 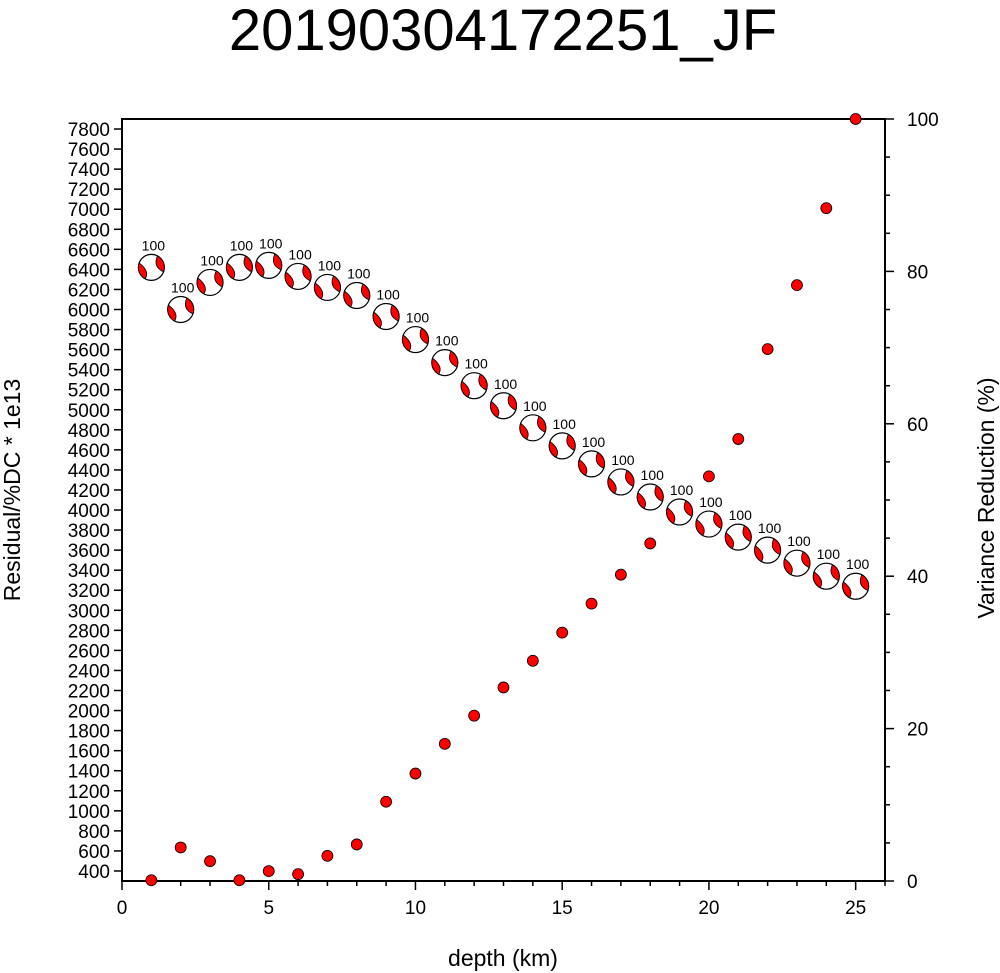 What do you see at coordinates (94, 872) in the screenshot?
I see `y-left-tick-label: 400` at bounding box center [94, 872].